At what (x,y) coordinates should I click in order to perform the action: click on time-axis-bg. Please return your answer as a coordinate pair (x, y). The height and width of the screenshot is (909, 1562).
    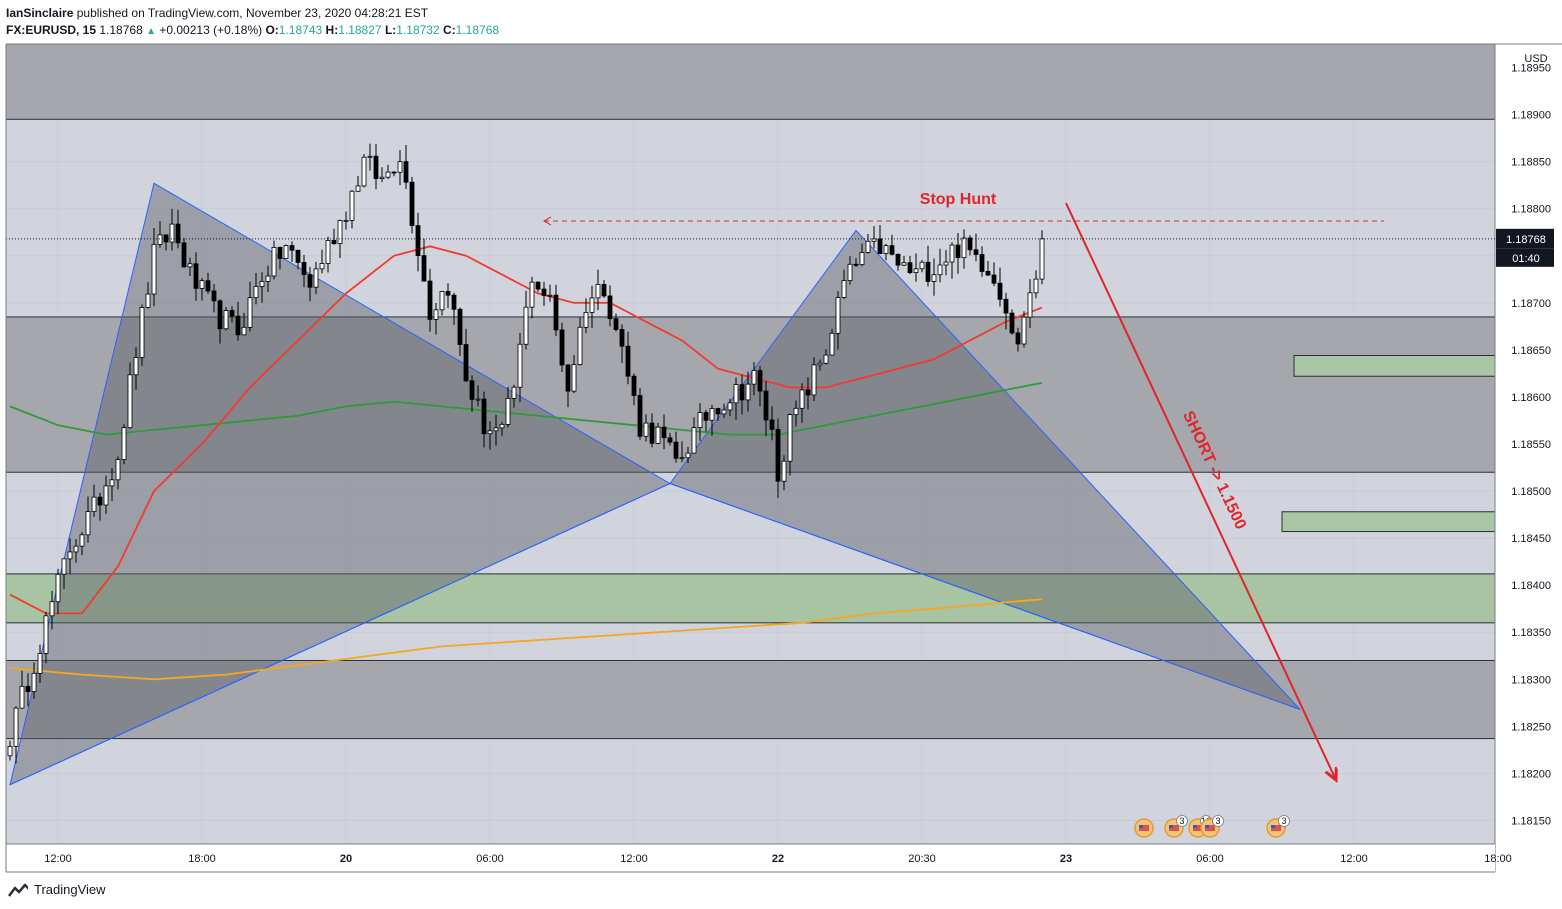
    Looking at the image, I should click on (750, 858).